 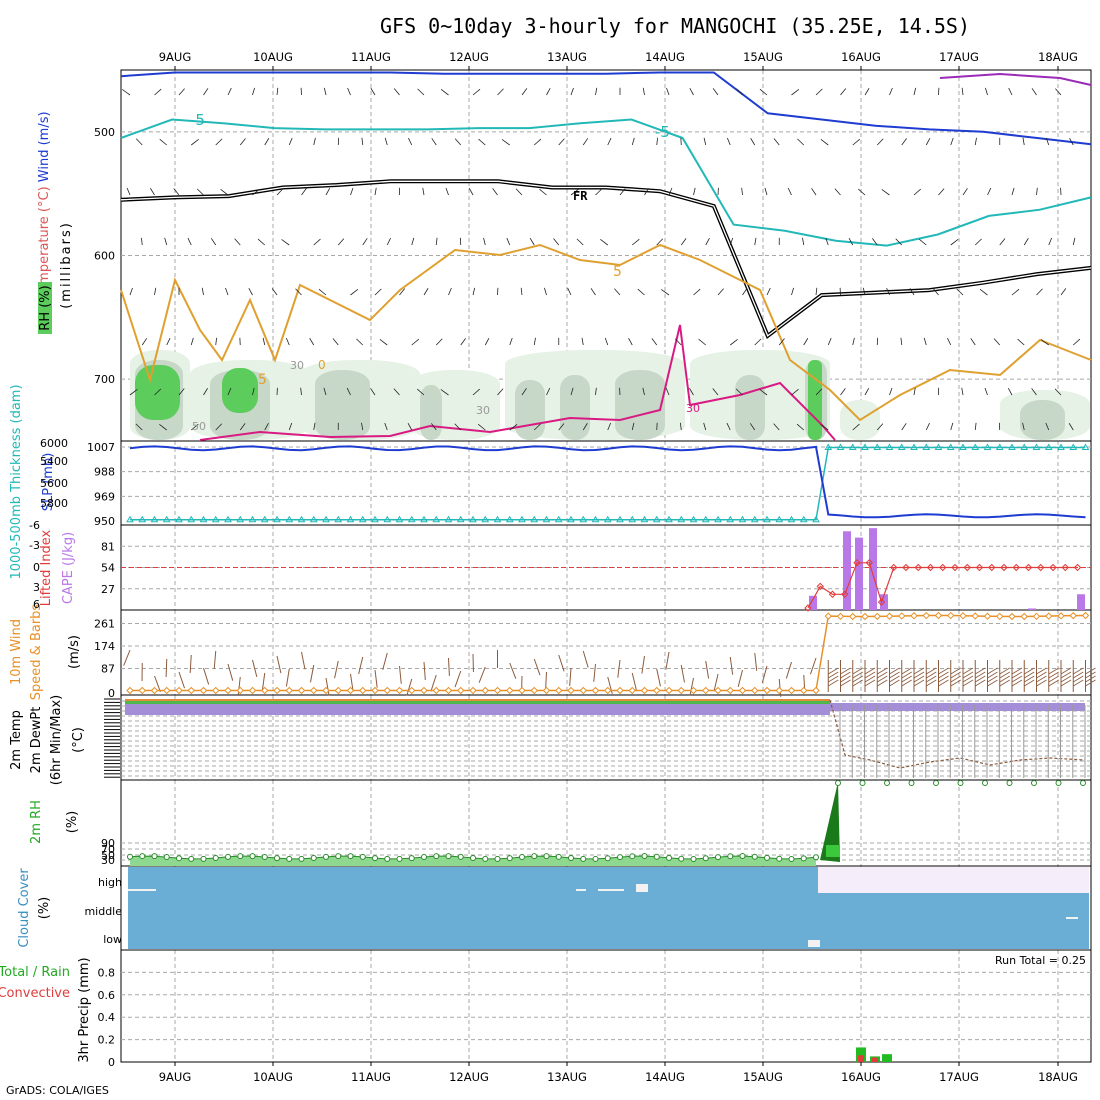 I want to click on precip-convective-bar, so click(x=875, y=1059).